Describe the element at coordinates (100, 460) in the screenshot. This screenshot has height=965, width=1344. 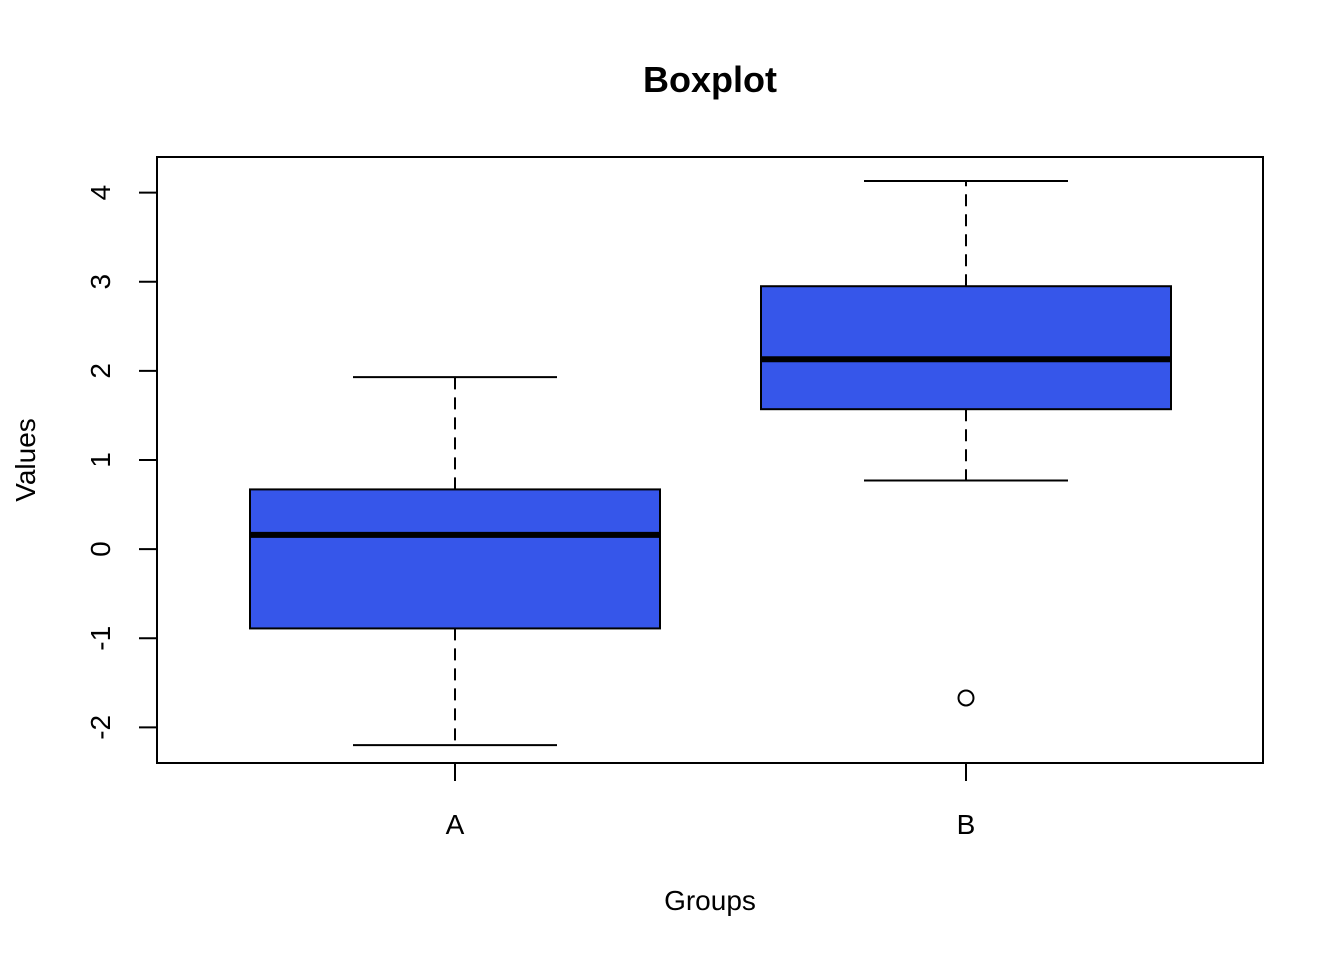
I see `y-tick-label: 1` at that location.